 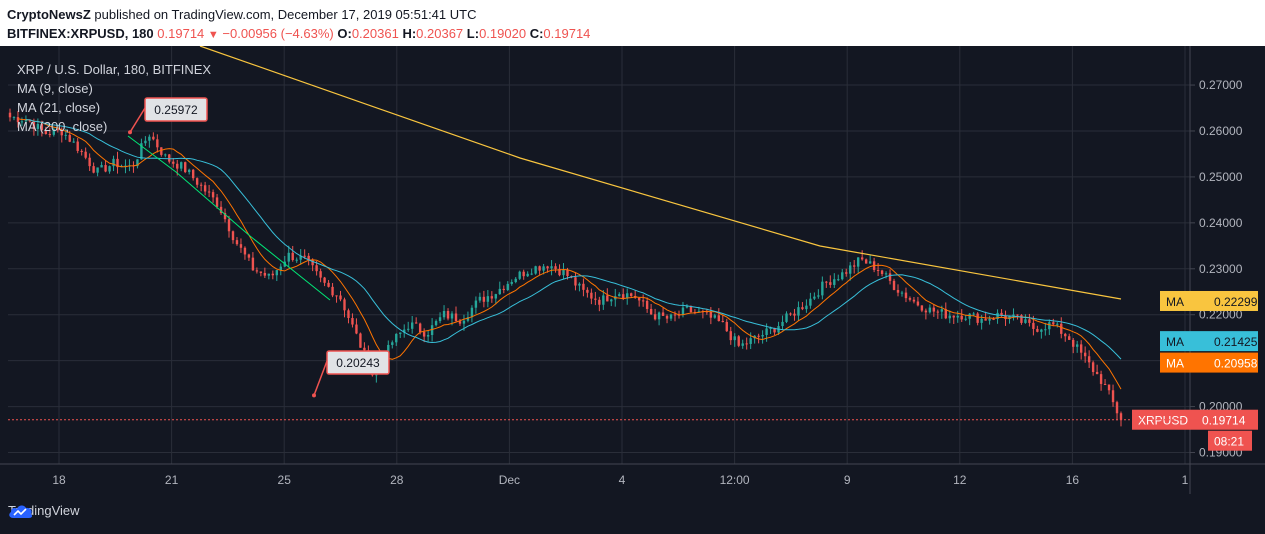 What do you see at coordinates (49, 14) in the screenshot?
I see `publisher-name: CryptoNewsZ` at bounding box center [49, 14].